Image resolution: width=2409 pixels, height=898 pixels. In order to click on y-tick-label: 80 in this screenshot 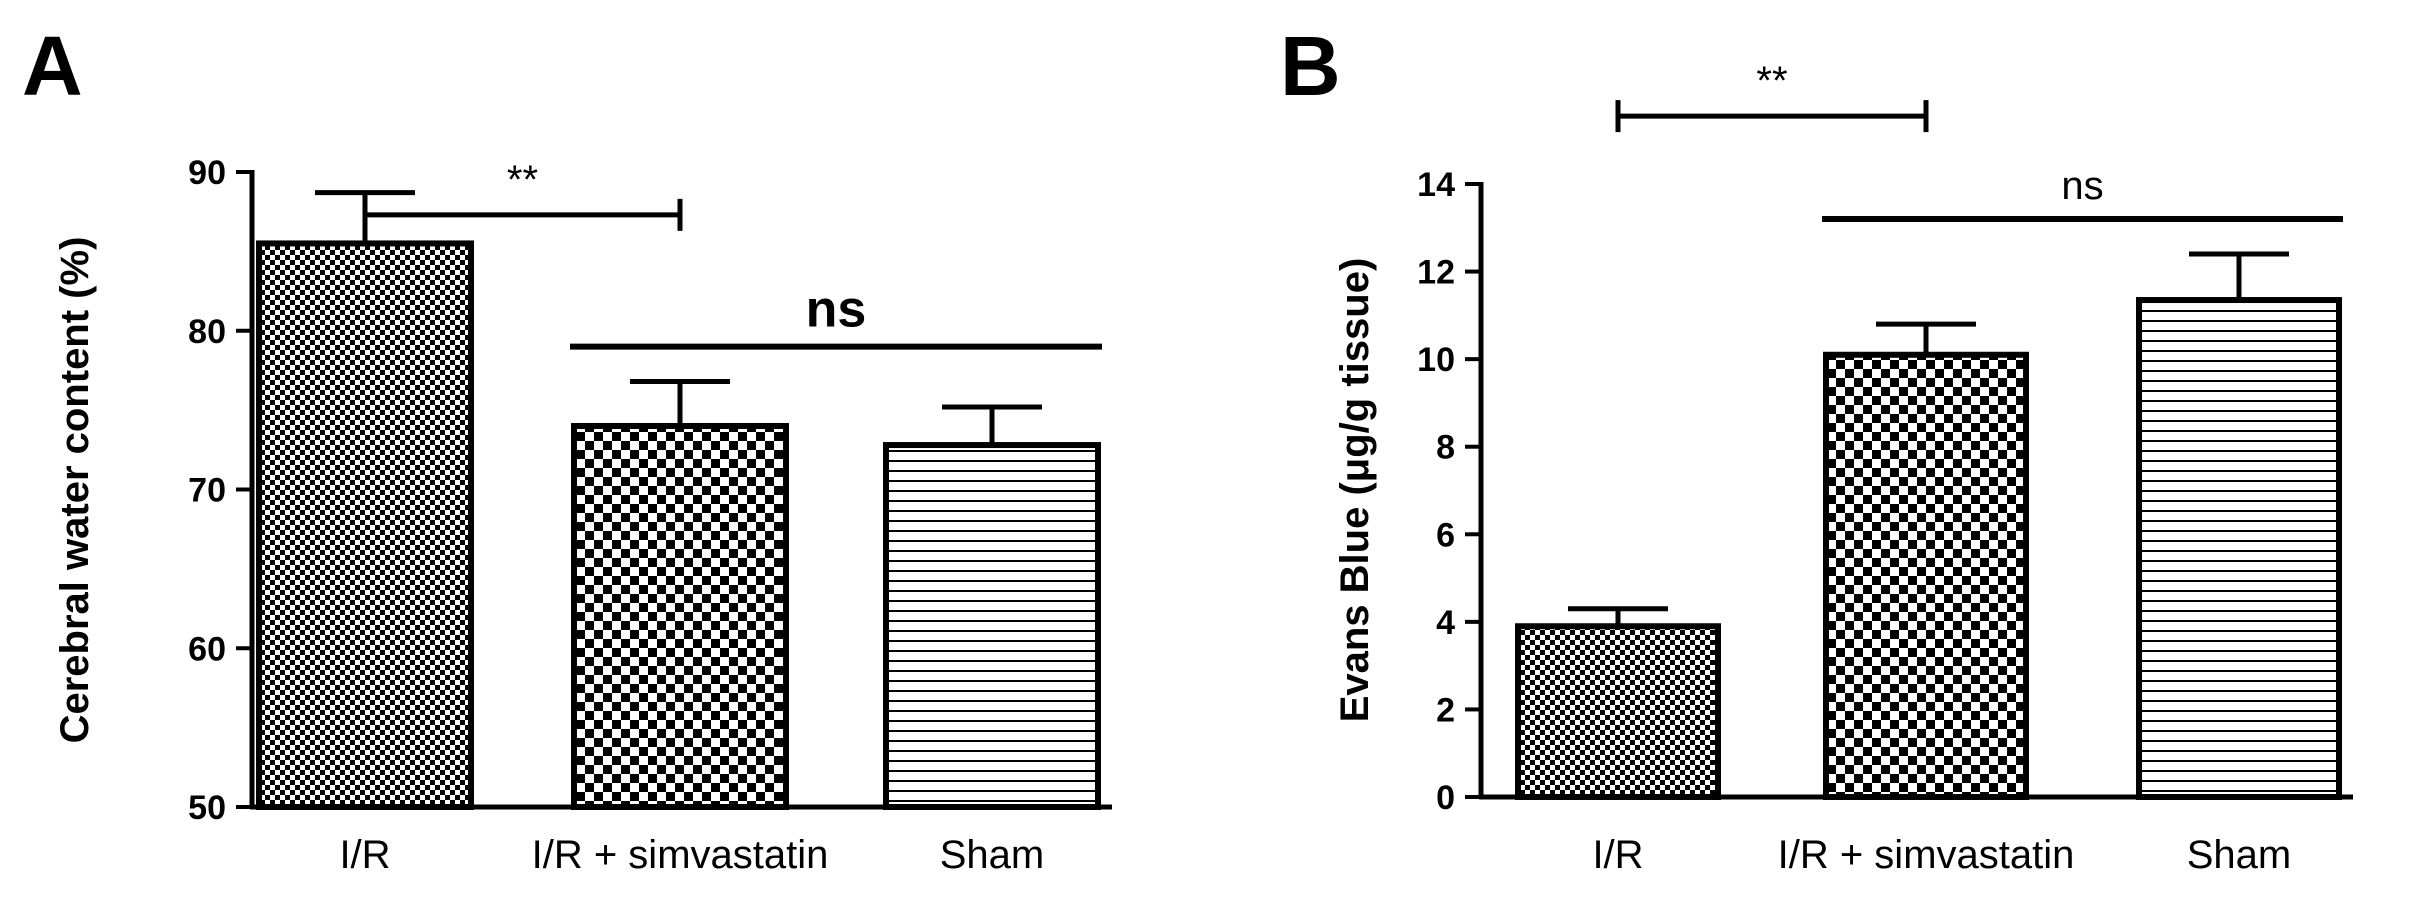, I will do `click(207, 332)`.